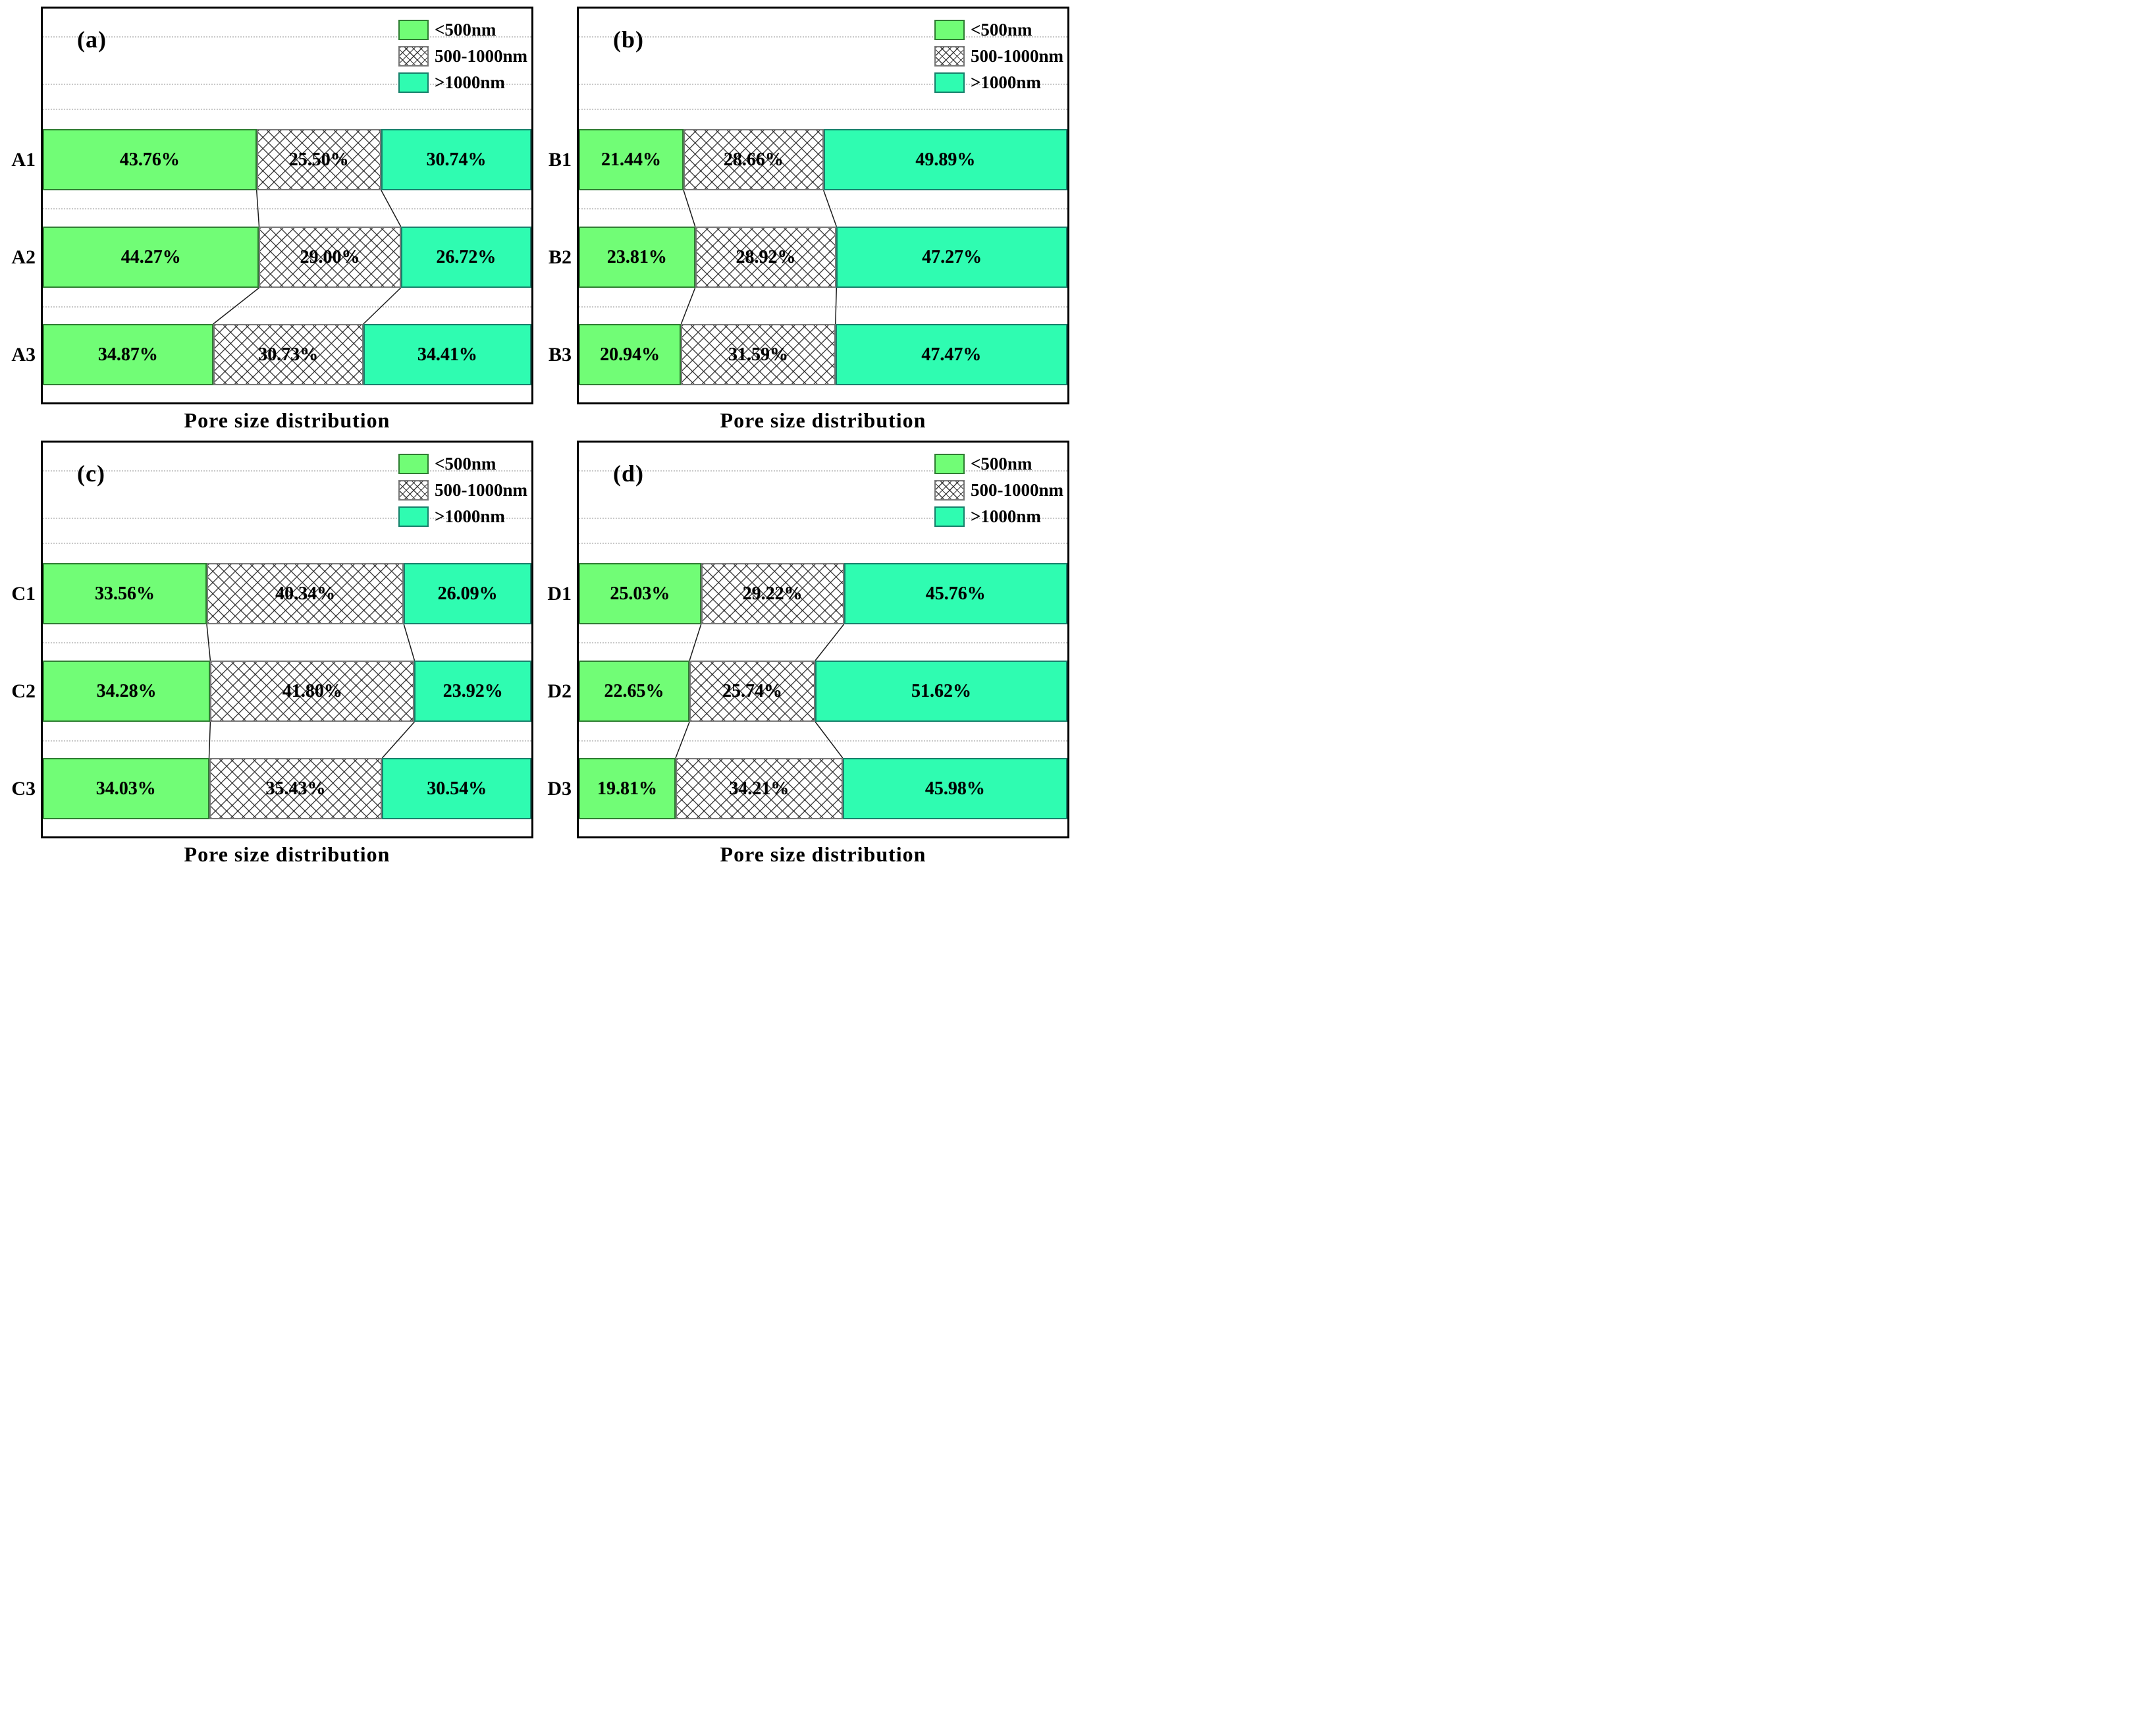 The image size is (2144, 1736). Describe the element at coordinates (823, 788) in the screenshot. I see `bar-d3: 19.81% 34.21% 45.98%` at that location.